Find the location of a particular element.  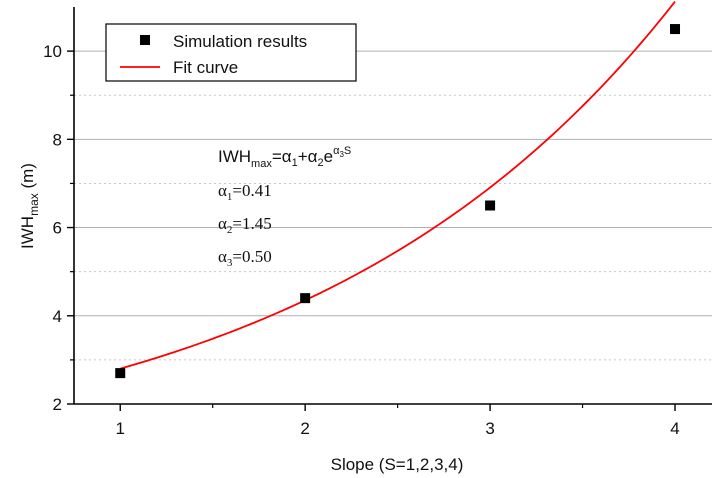

equation-annotation: IWHmax=α1+α2eα3S α1=0.41 α2=1.45 α3=0.50 is located at coordinates (284, 207).